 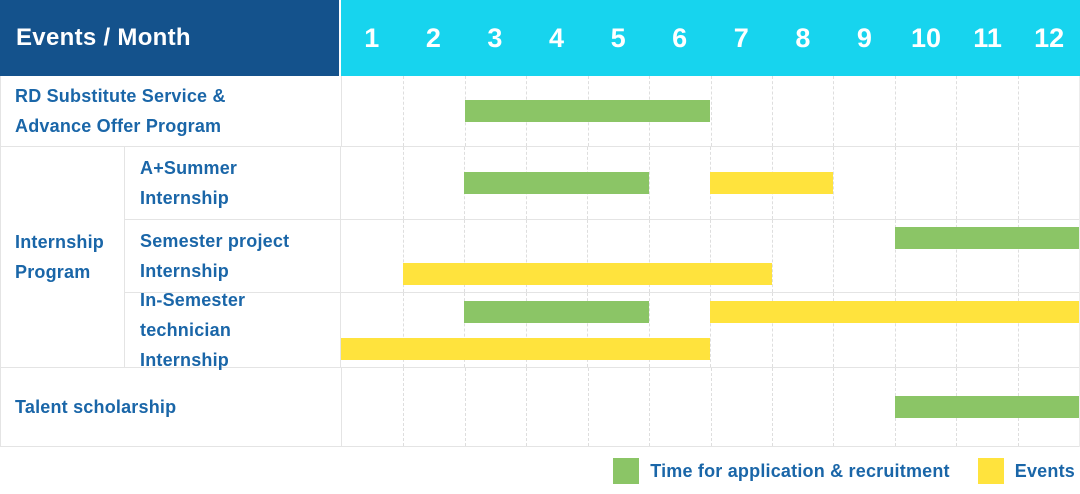 What do you see at coordinates (1044, 470) in the screenshot?
I see `legend-label-events: Events` at bounding box center [1044, 470].